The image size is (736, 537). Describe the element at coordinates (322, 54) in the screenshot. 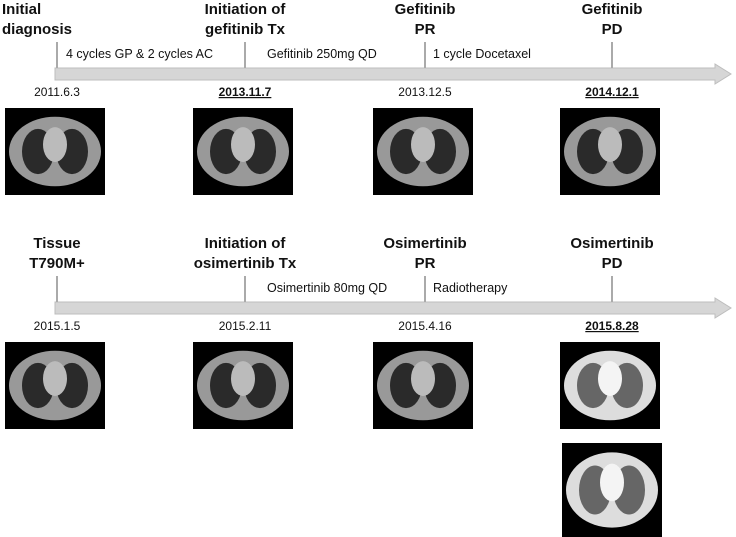

I see `interval-label: Gefitinib 250mg QD` at that location.